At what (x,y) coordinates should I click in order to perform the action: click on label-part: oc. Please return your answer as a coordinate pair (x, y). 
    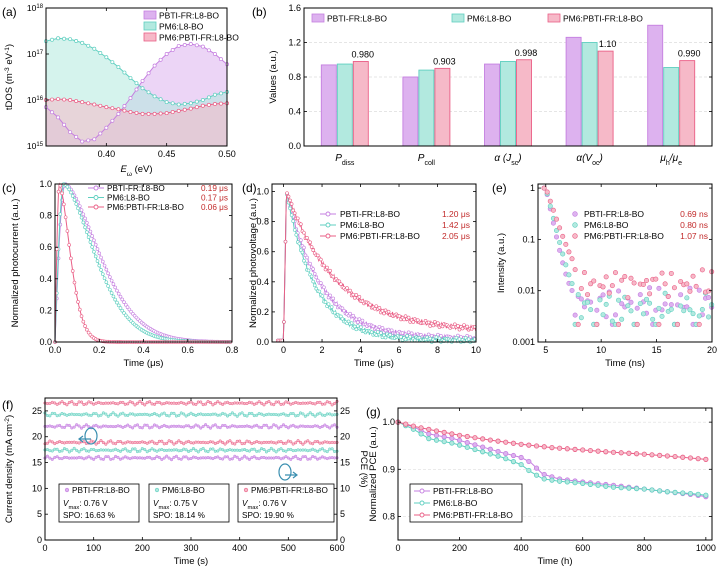
    Looking at the image, I should click on (596, 163).